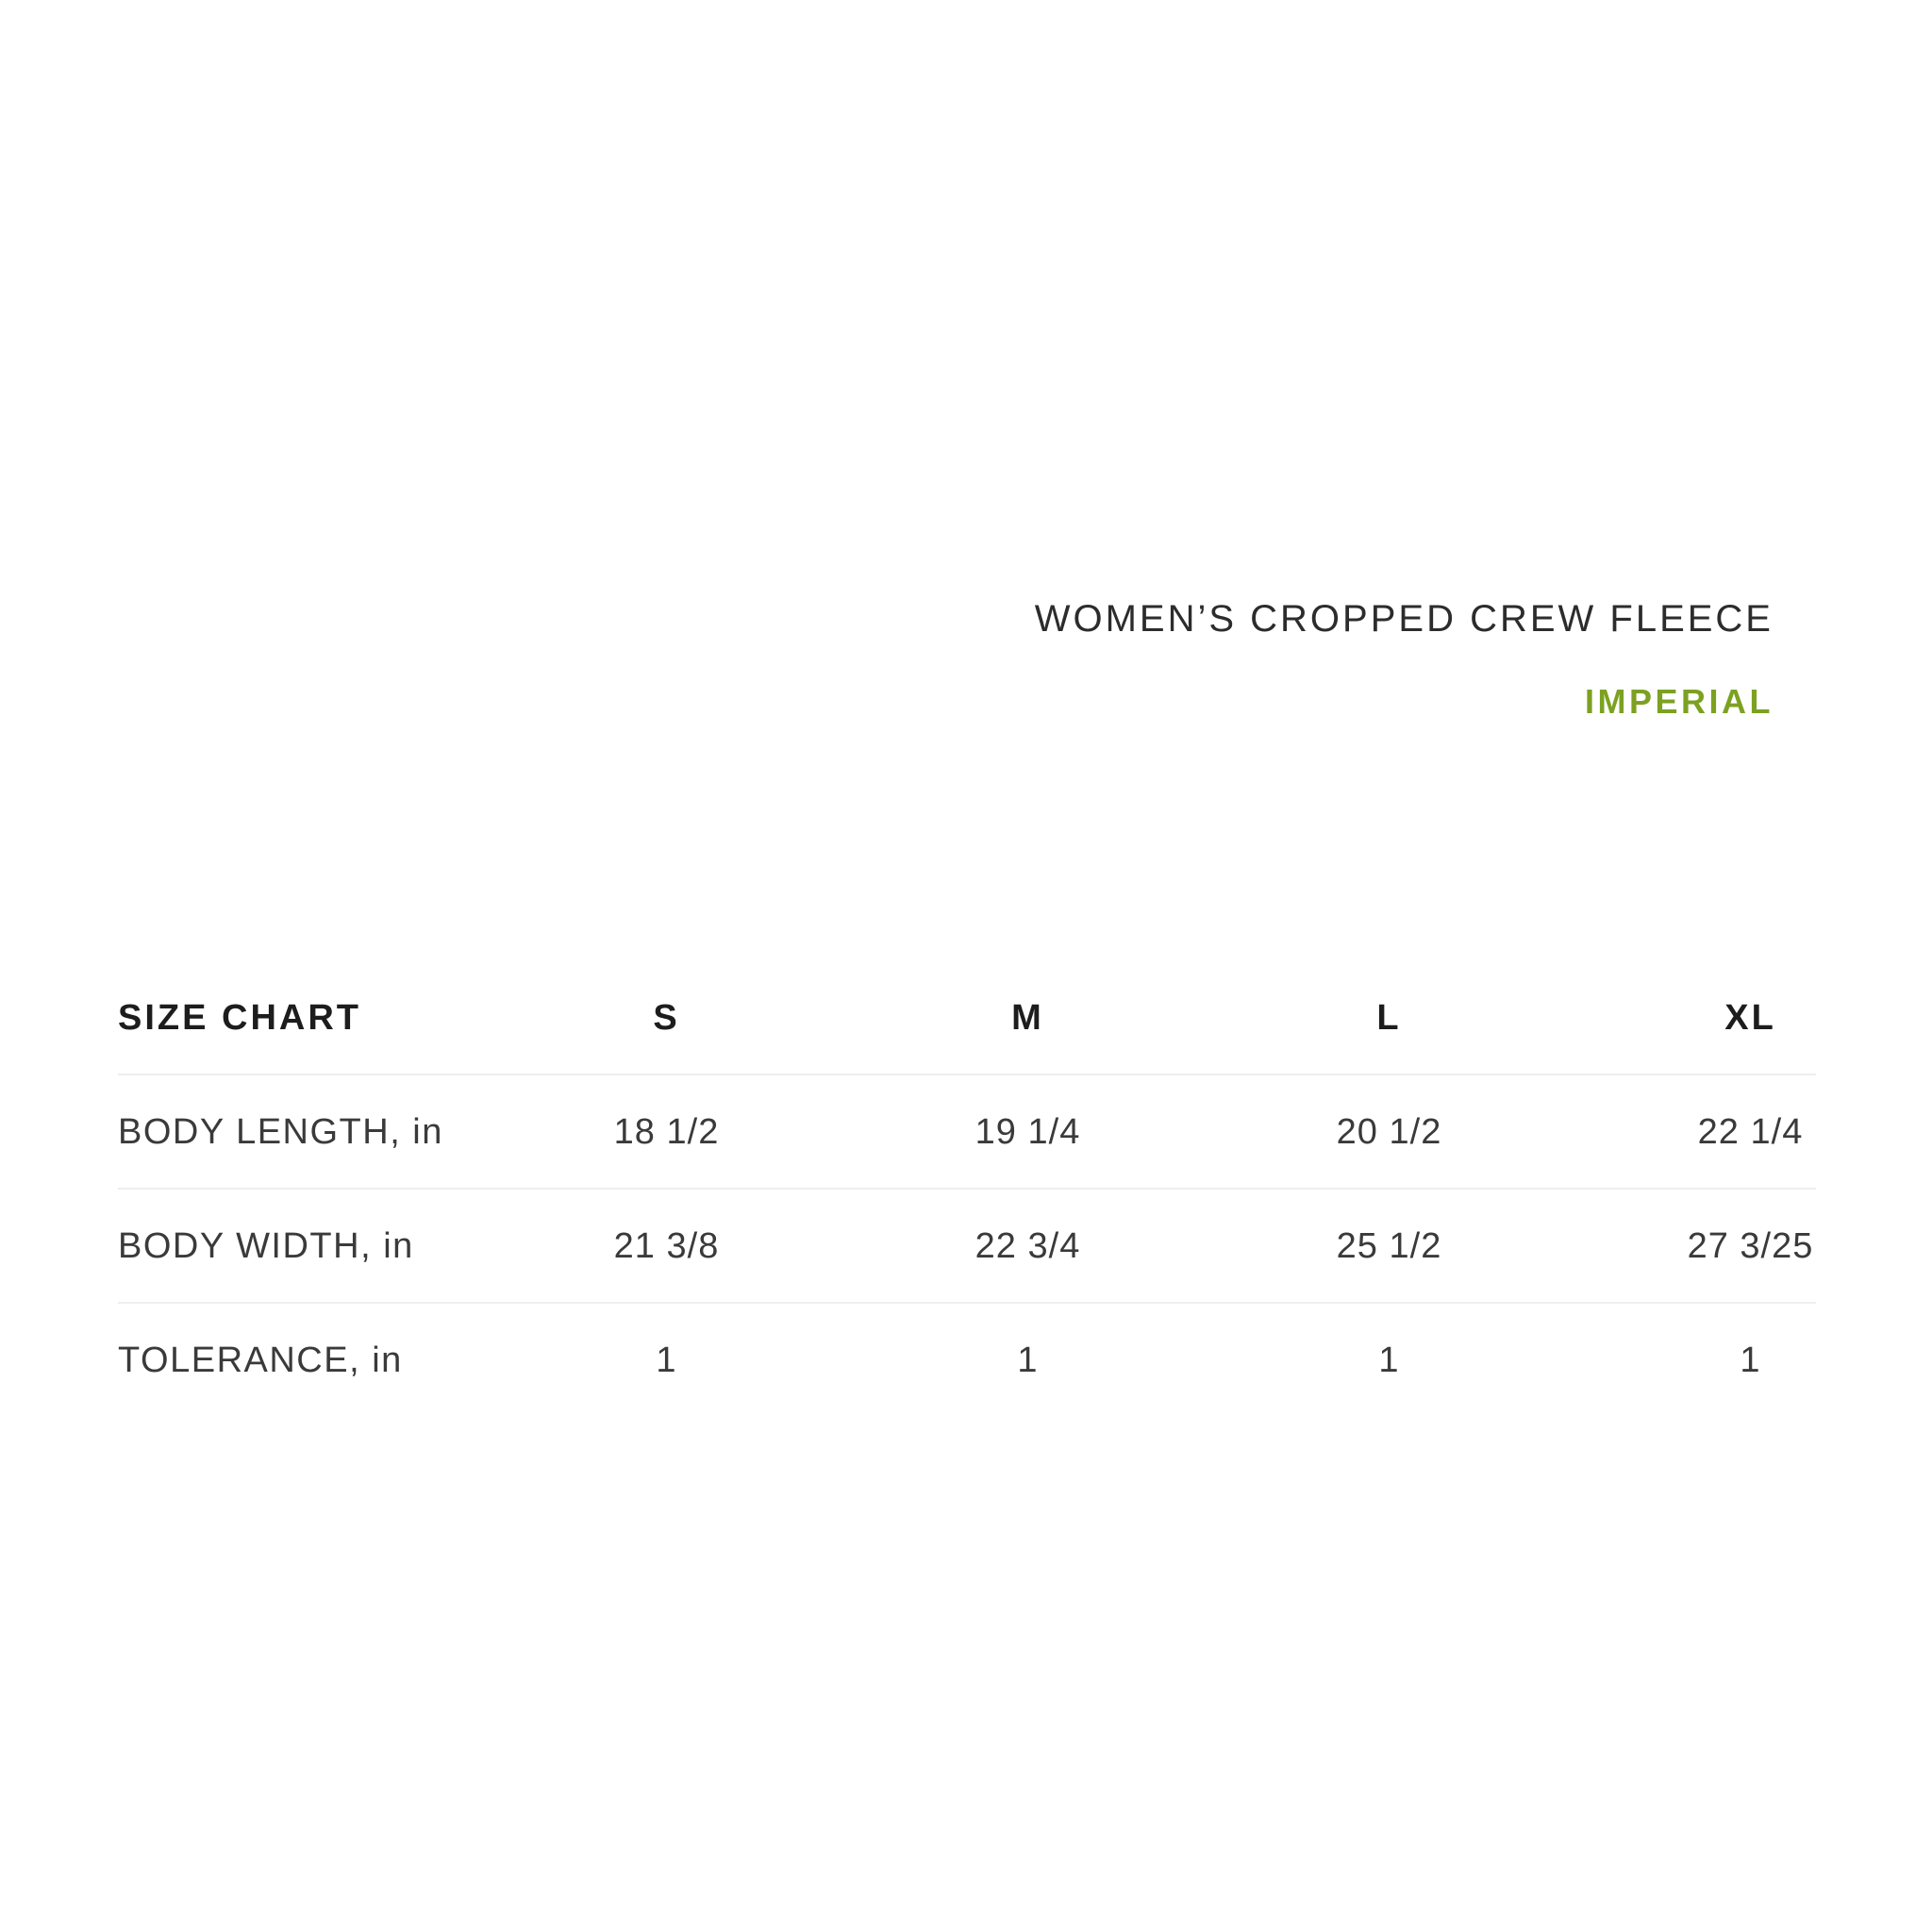 The image size is (1932, 1932). Describe the element at coordinates (1027, 1018) in the screenshot. I see `column-header-m: M` at that location.